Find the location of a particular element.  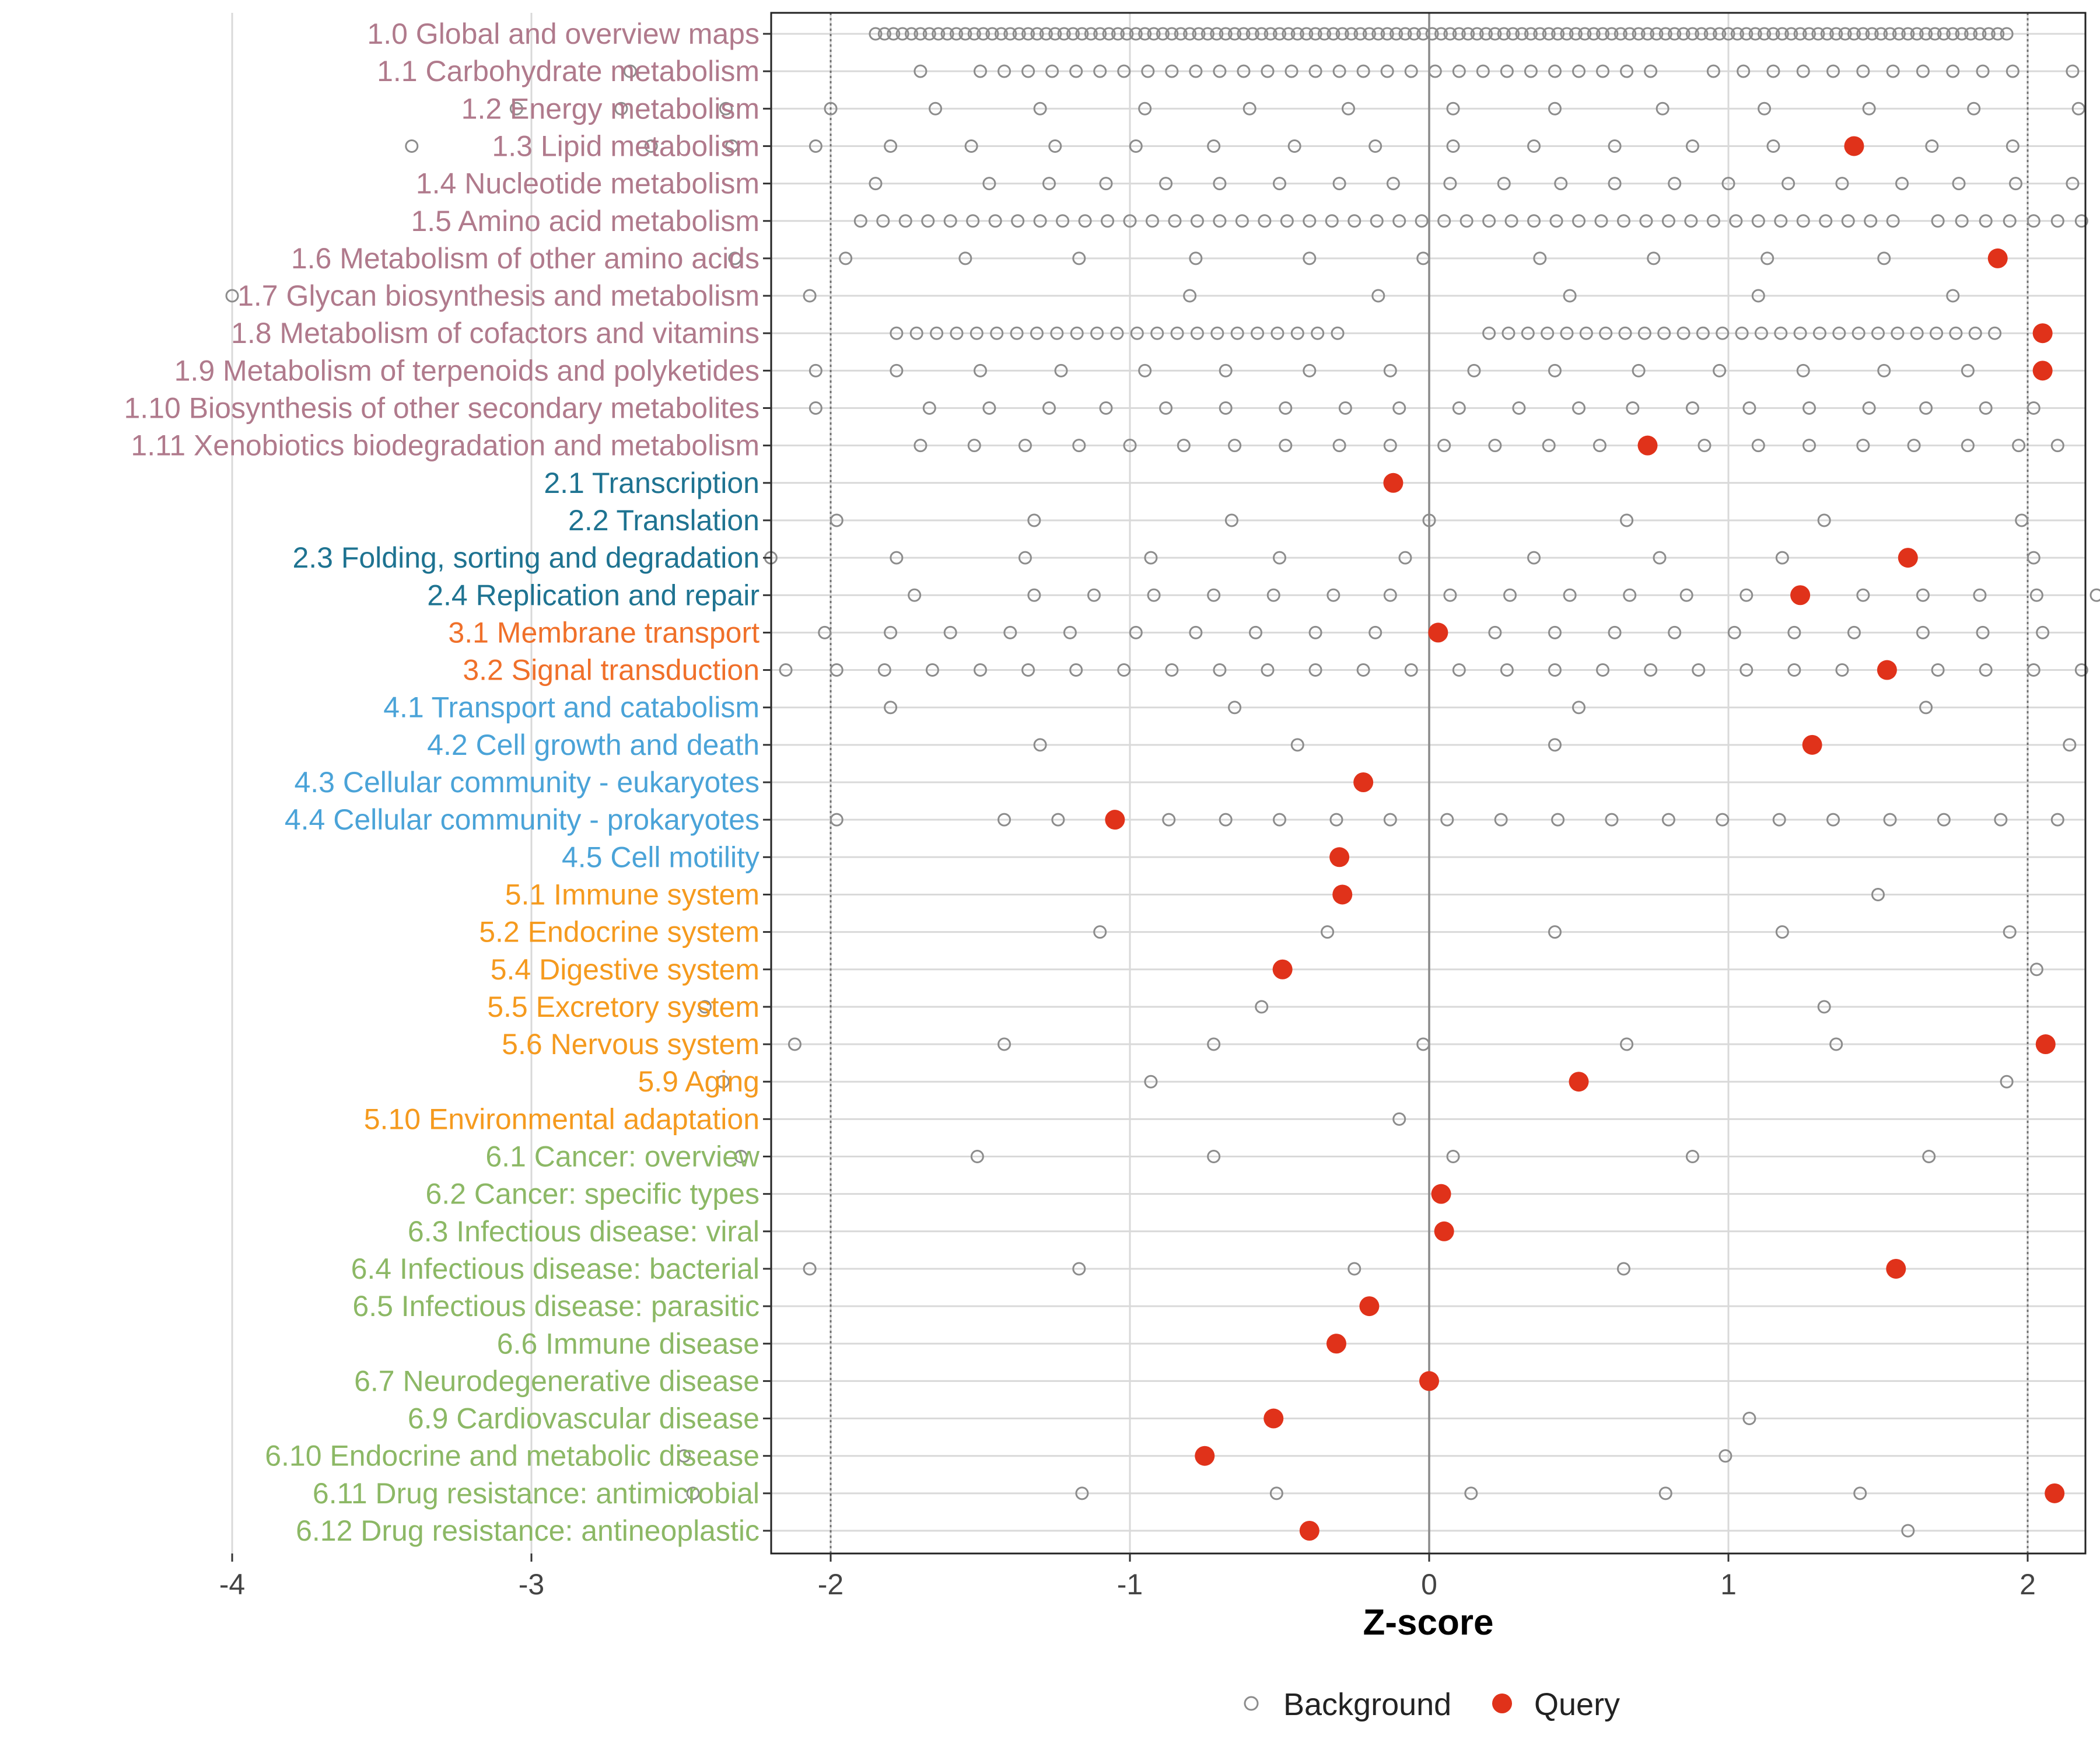

x-axis: -4-3-2-101234 is located at coordinates (1127, 1577).